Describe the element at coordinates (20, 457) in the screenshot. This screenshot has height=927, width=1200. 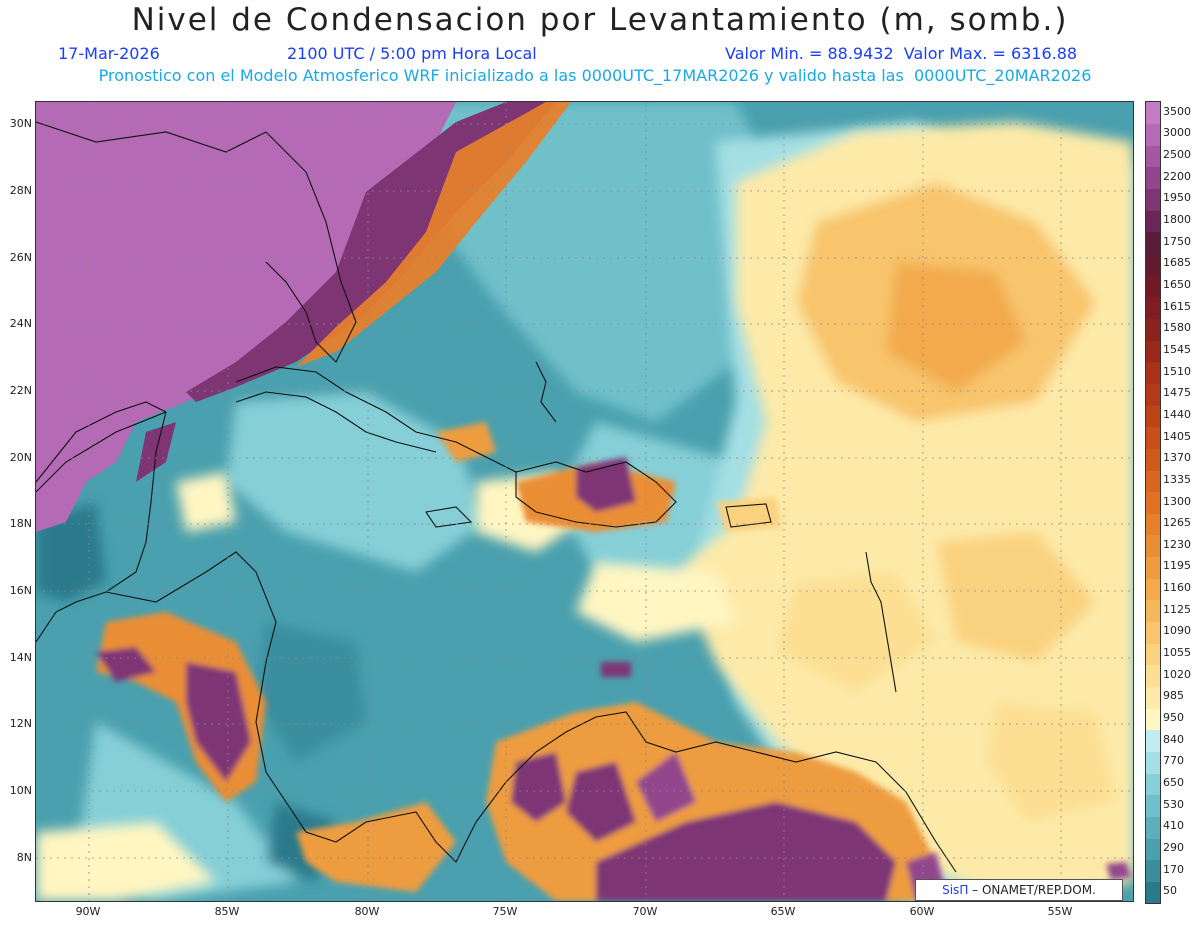
I see `lat-label: 20N` at that location.